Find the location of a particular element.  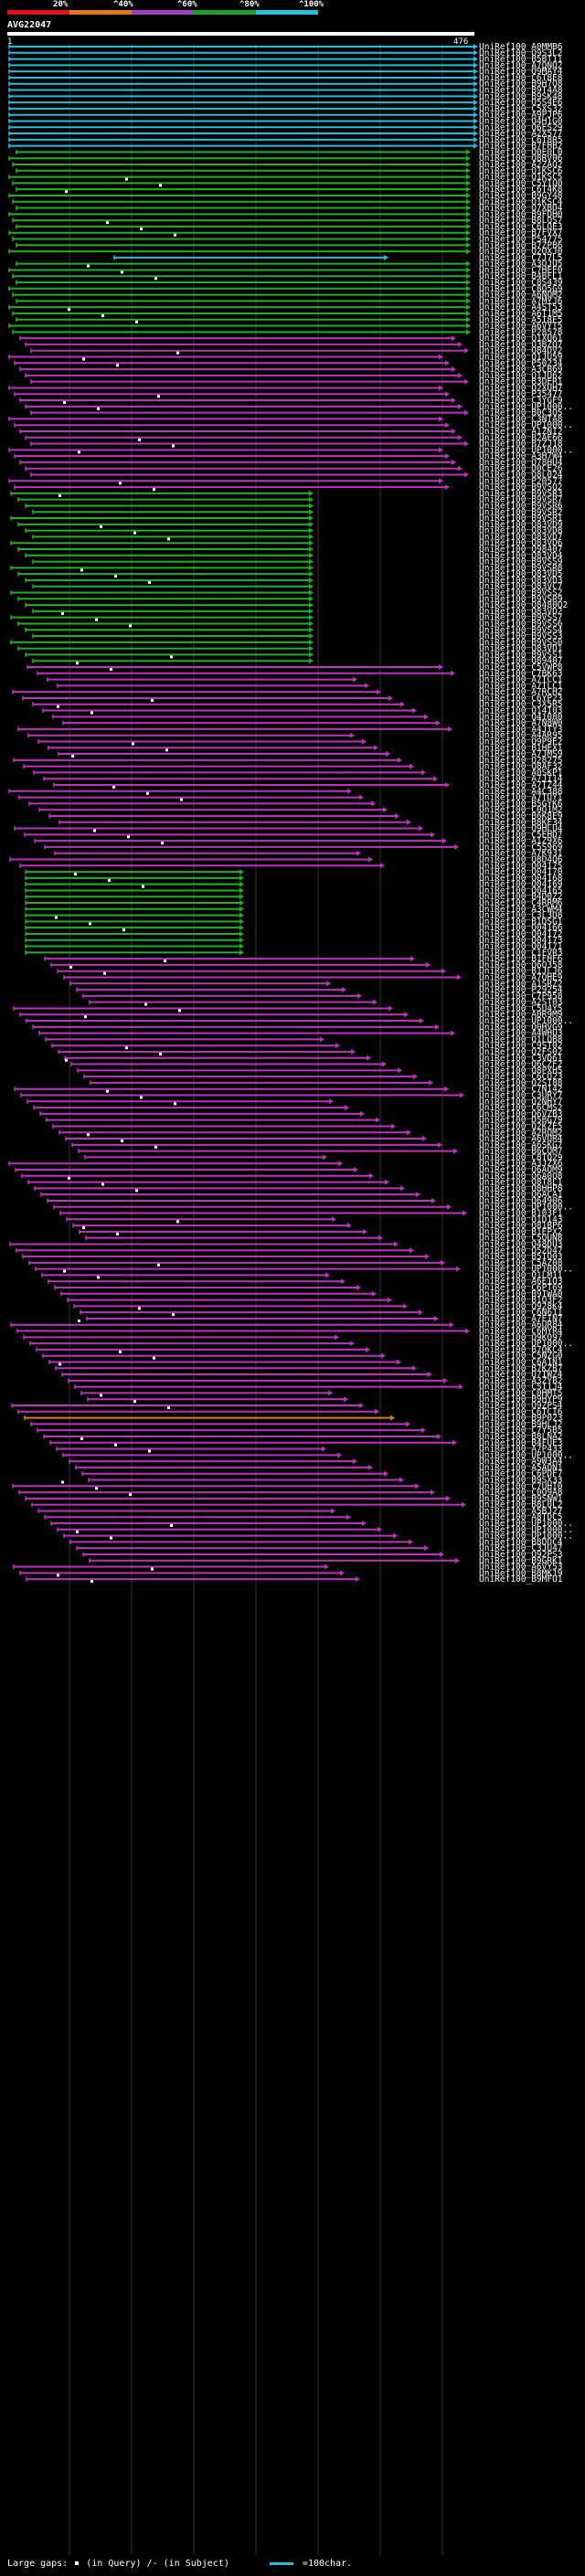

hit-label: UniRef100_A7TUY1 is located at coordinates (521, 798).